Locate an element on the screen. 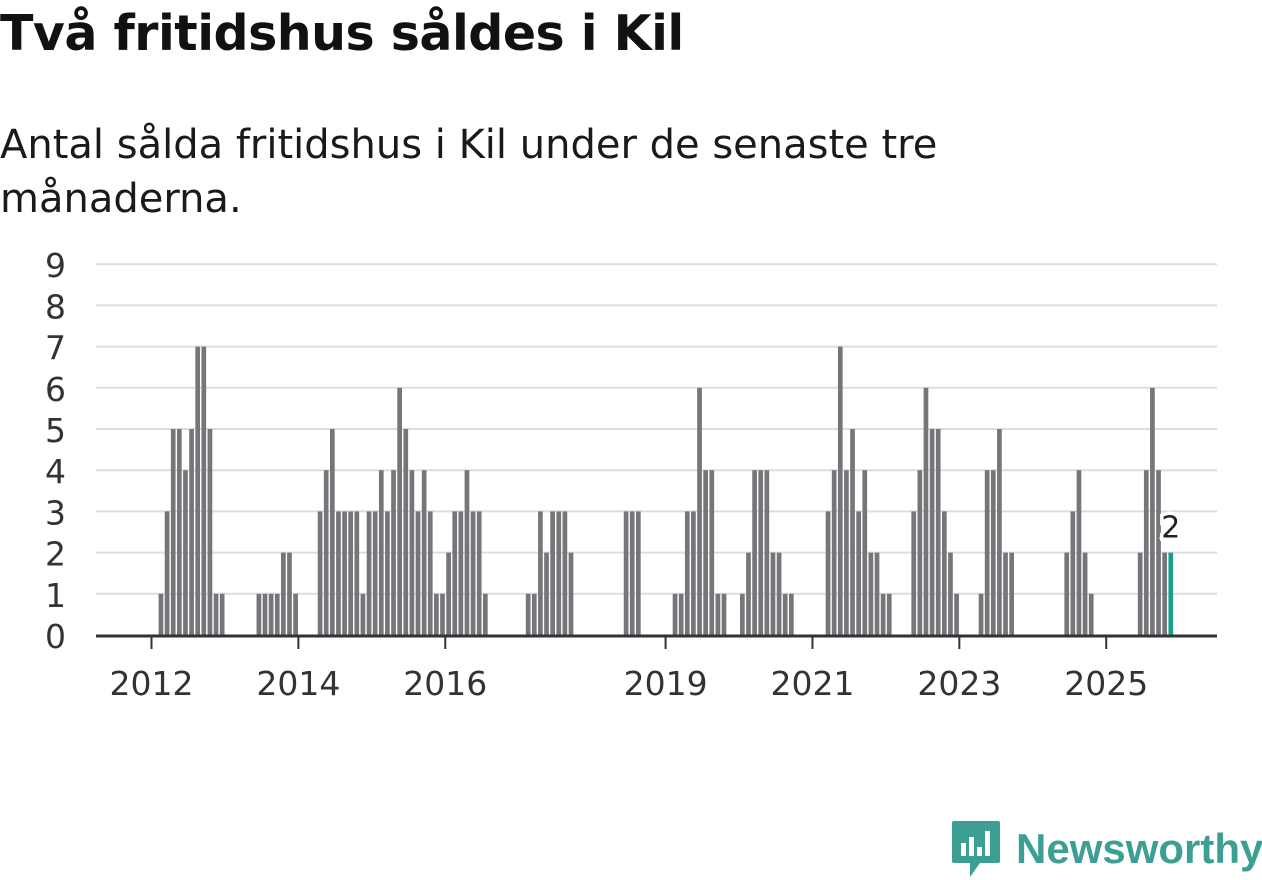  bar-chart-icon is located at coordinates (976, 849).